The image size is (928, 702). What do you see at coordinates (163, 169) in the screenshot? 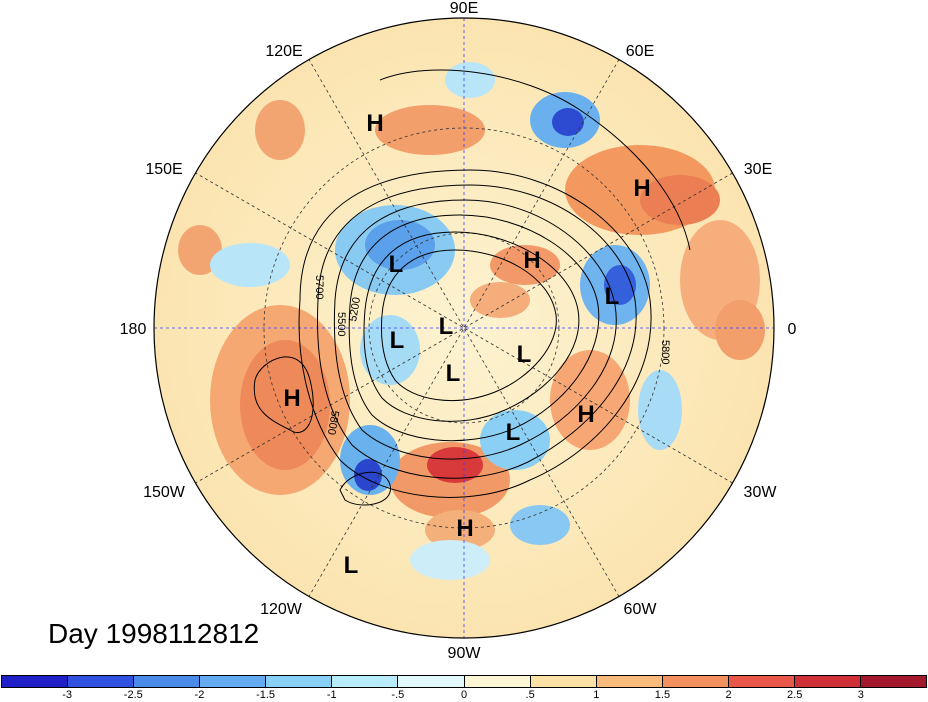
I see `lon-label-150e: 150E` at bounding box center [163, 169].